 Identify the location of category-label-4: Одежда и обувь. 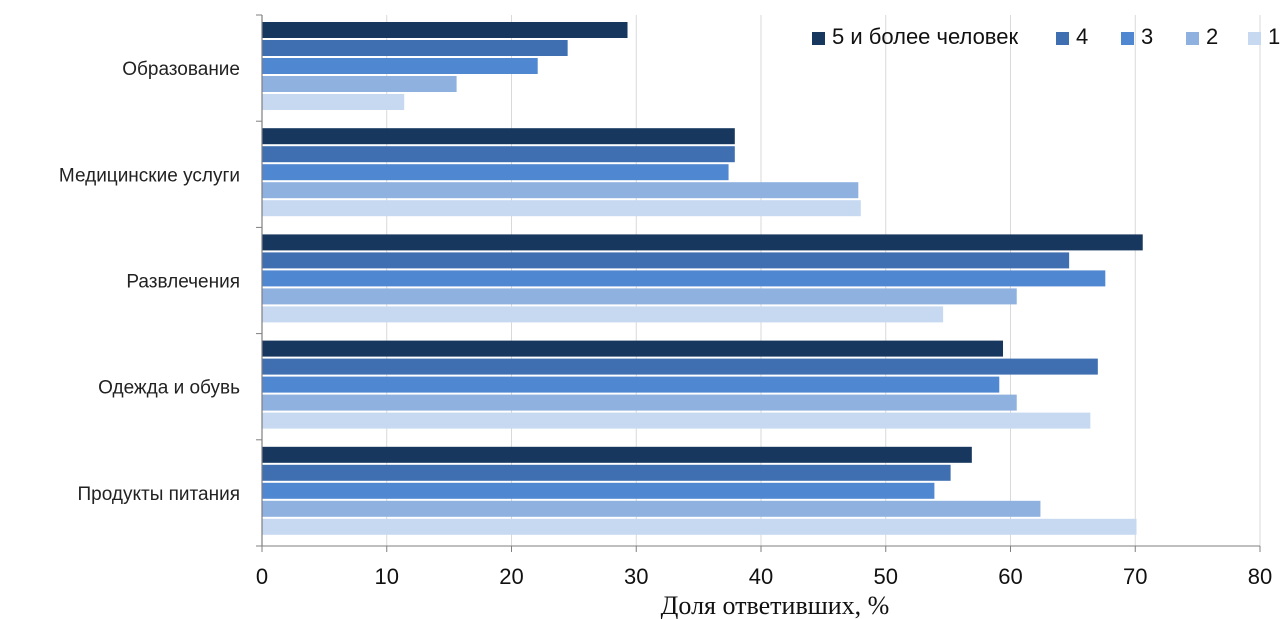
(169, 388).